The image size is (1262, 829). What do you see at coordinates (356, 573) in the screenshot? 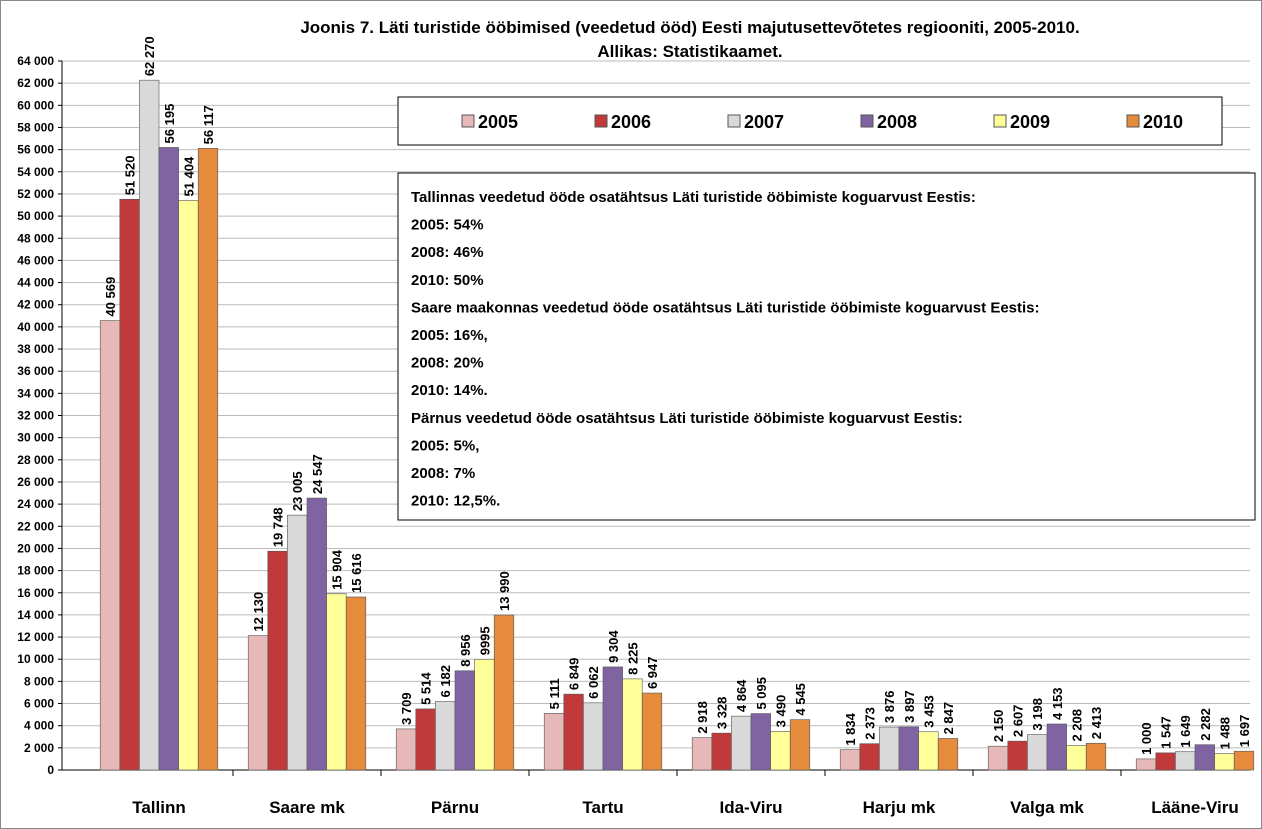
I see `data-label: 15 616` at bounding box center [356, 573].